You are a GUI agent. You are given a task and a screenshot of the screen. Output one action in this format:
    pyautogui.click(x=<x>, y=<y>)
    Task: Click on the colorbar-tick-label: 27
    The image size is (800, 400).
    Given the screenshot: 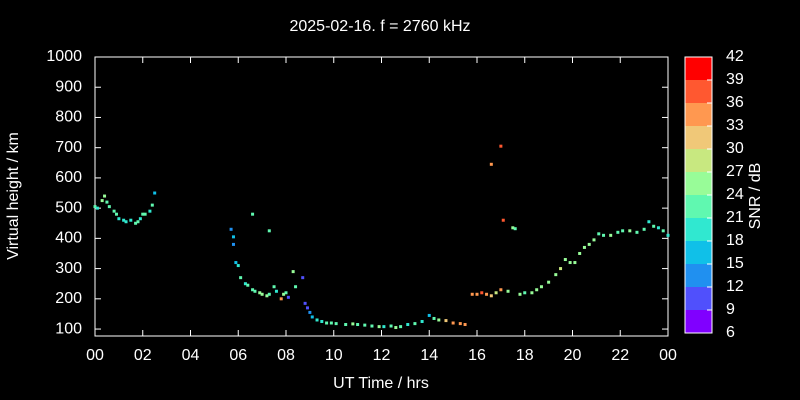 What is the action you would take?
    pyautogui.click(x=735, y=171)
    